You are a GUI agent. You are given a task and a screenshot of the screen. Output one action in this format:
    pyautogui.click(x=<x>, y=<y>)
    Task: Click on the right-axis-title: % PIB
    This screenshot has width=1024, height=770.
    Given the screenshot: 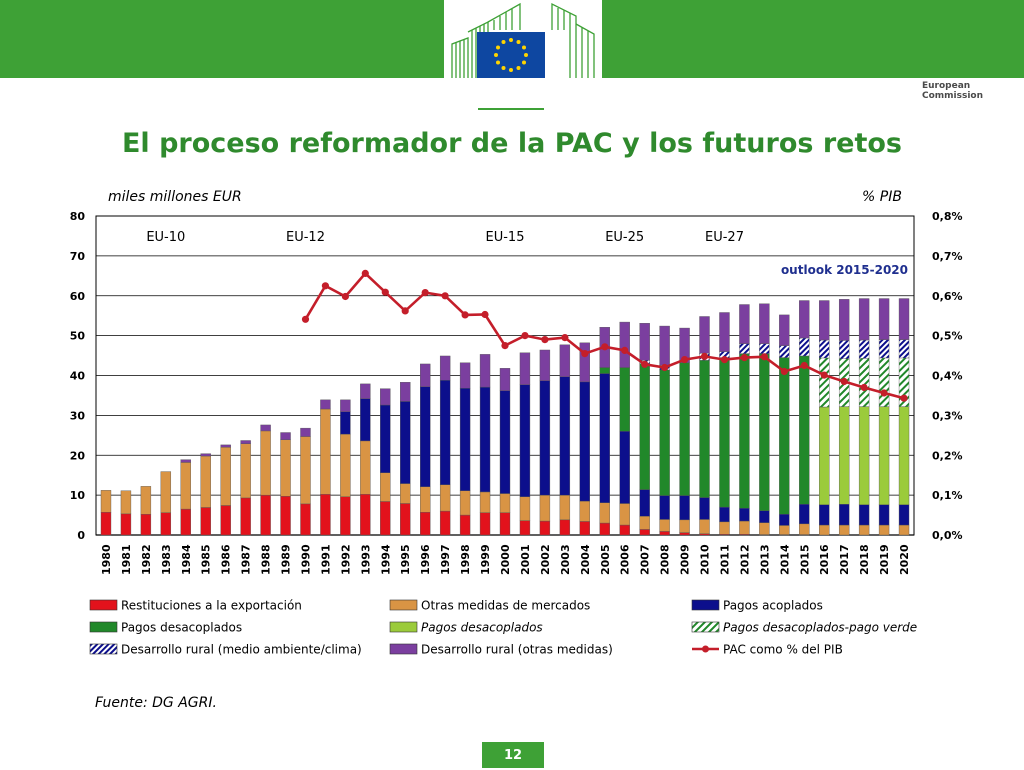 What is the action you would take?
    pyautogui.click(x=882, y=197)
    